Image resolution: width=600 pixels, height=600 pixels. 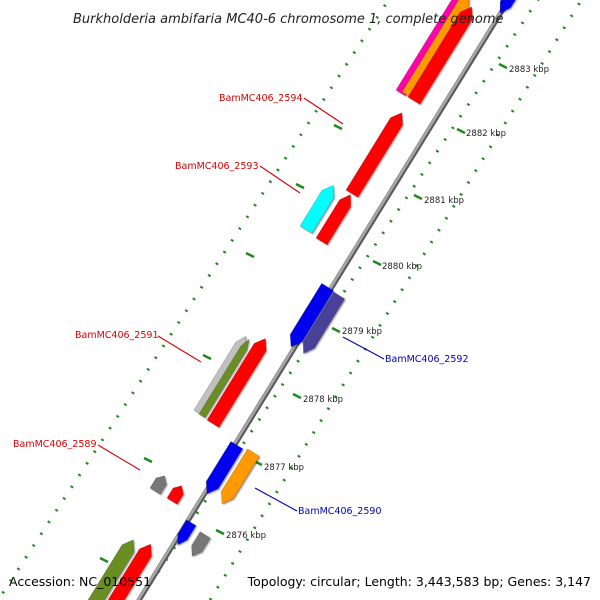 I want to click on tick-label: 2878 kbp, so click(x=323, y=400).